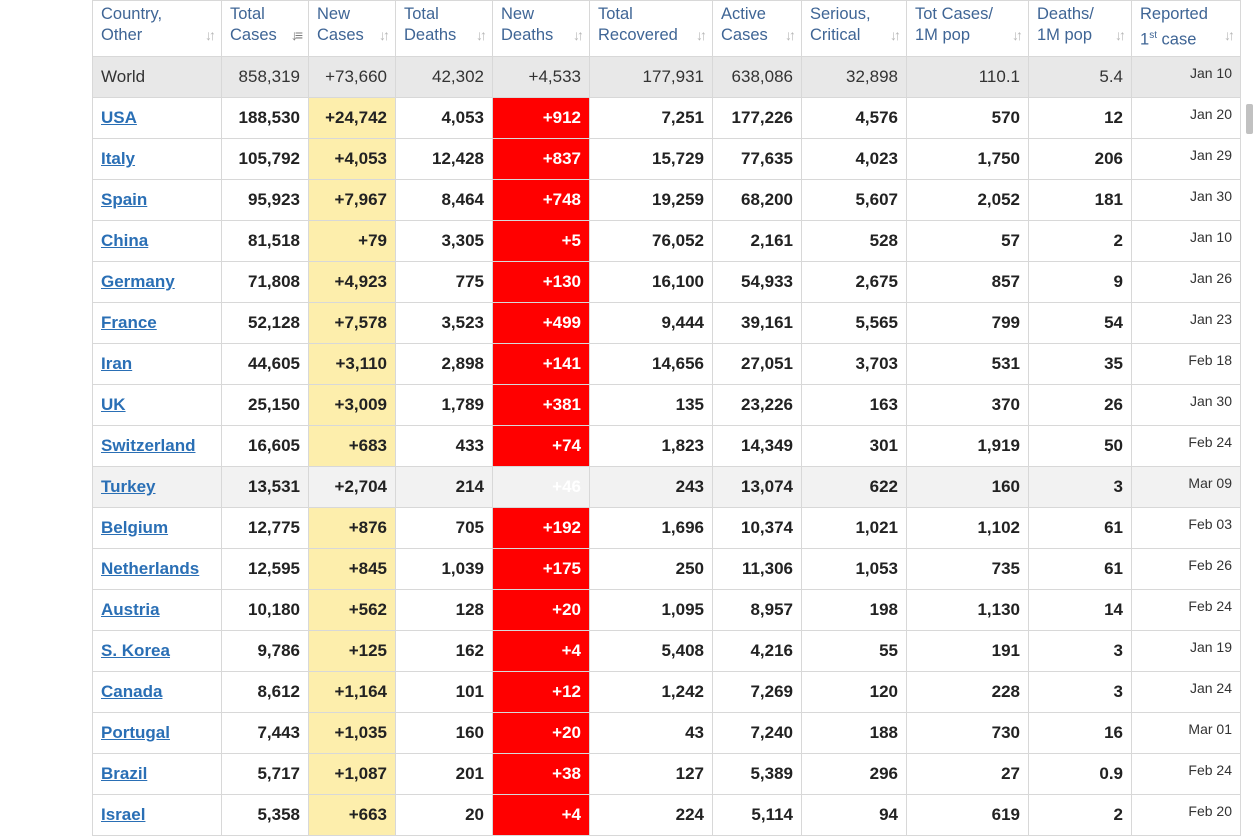 Image resolution: width=1254 pixels, height=836 pixels. What do you see at coordinates (1176, 39) in the screenshot?
I see `column-header-line2-suffix: case` at bounding box center [1176, 39].